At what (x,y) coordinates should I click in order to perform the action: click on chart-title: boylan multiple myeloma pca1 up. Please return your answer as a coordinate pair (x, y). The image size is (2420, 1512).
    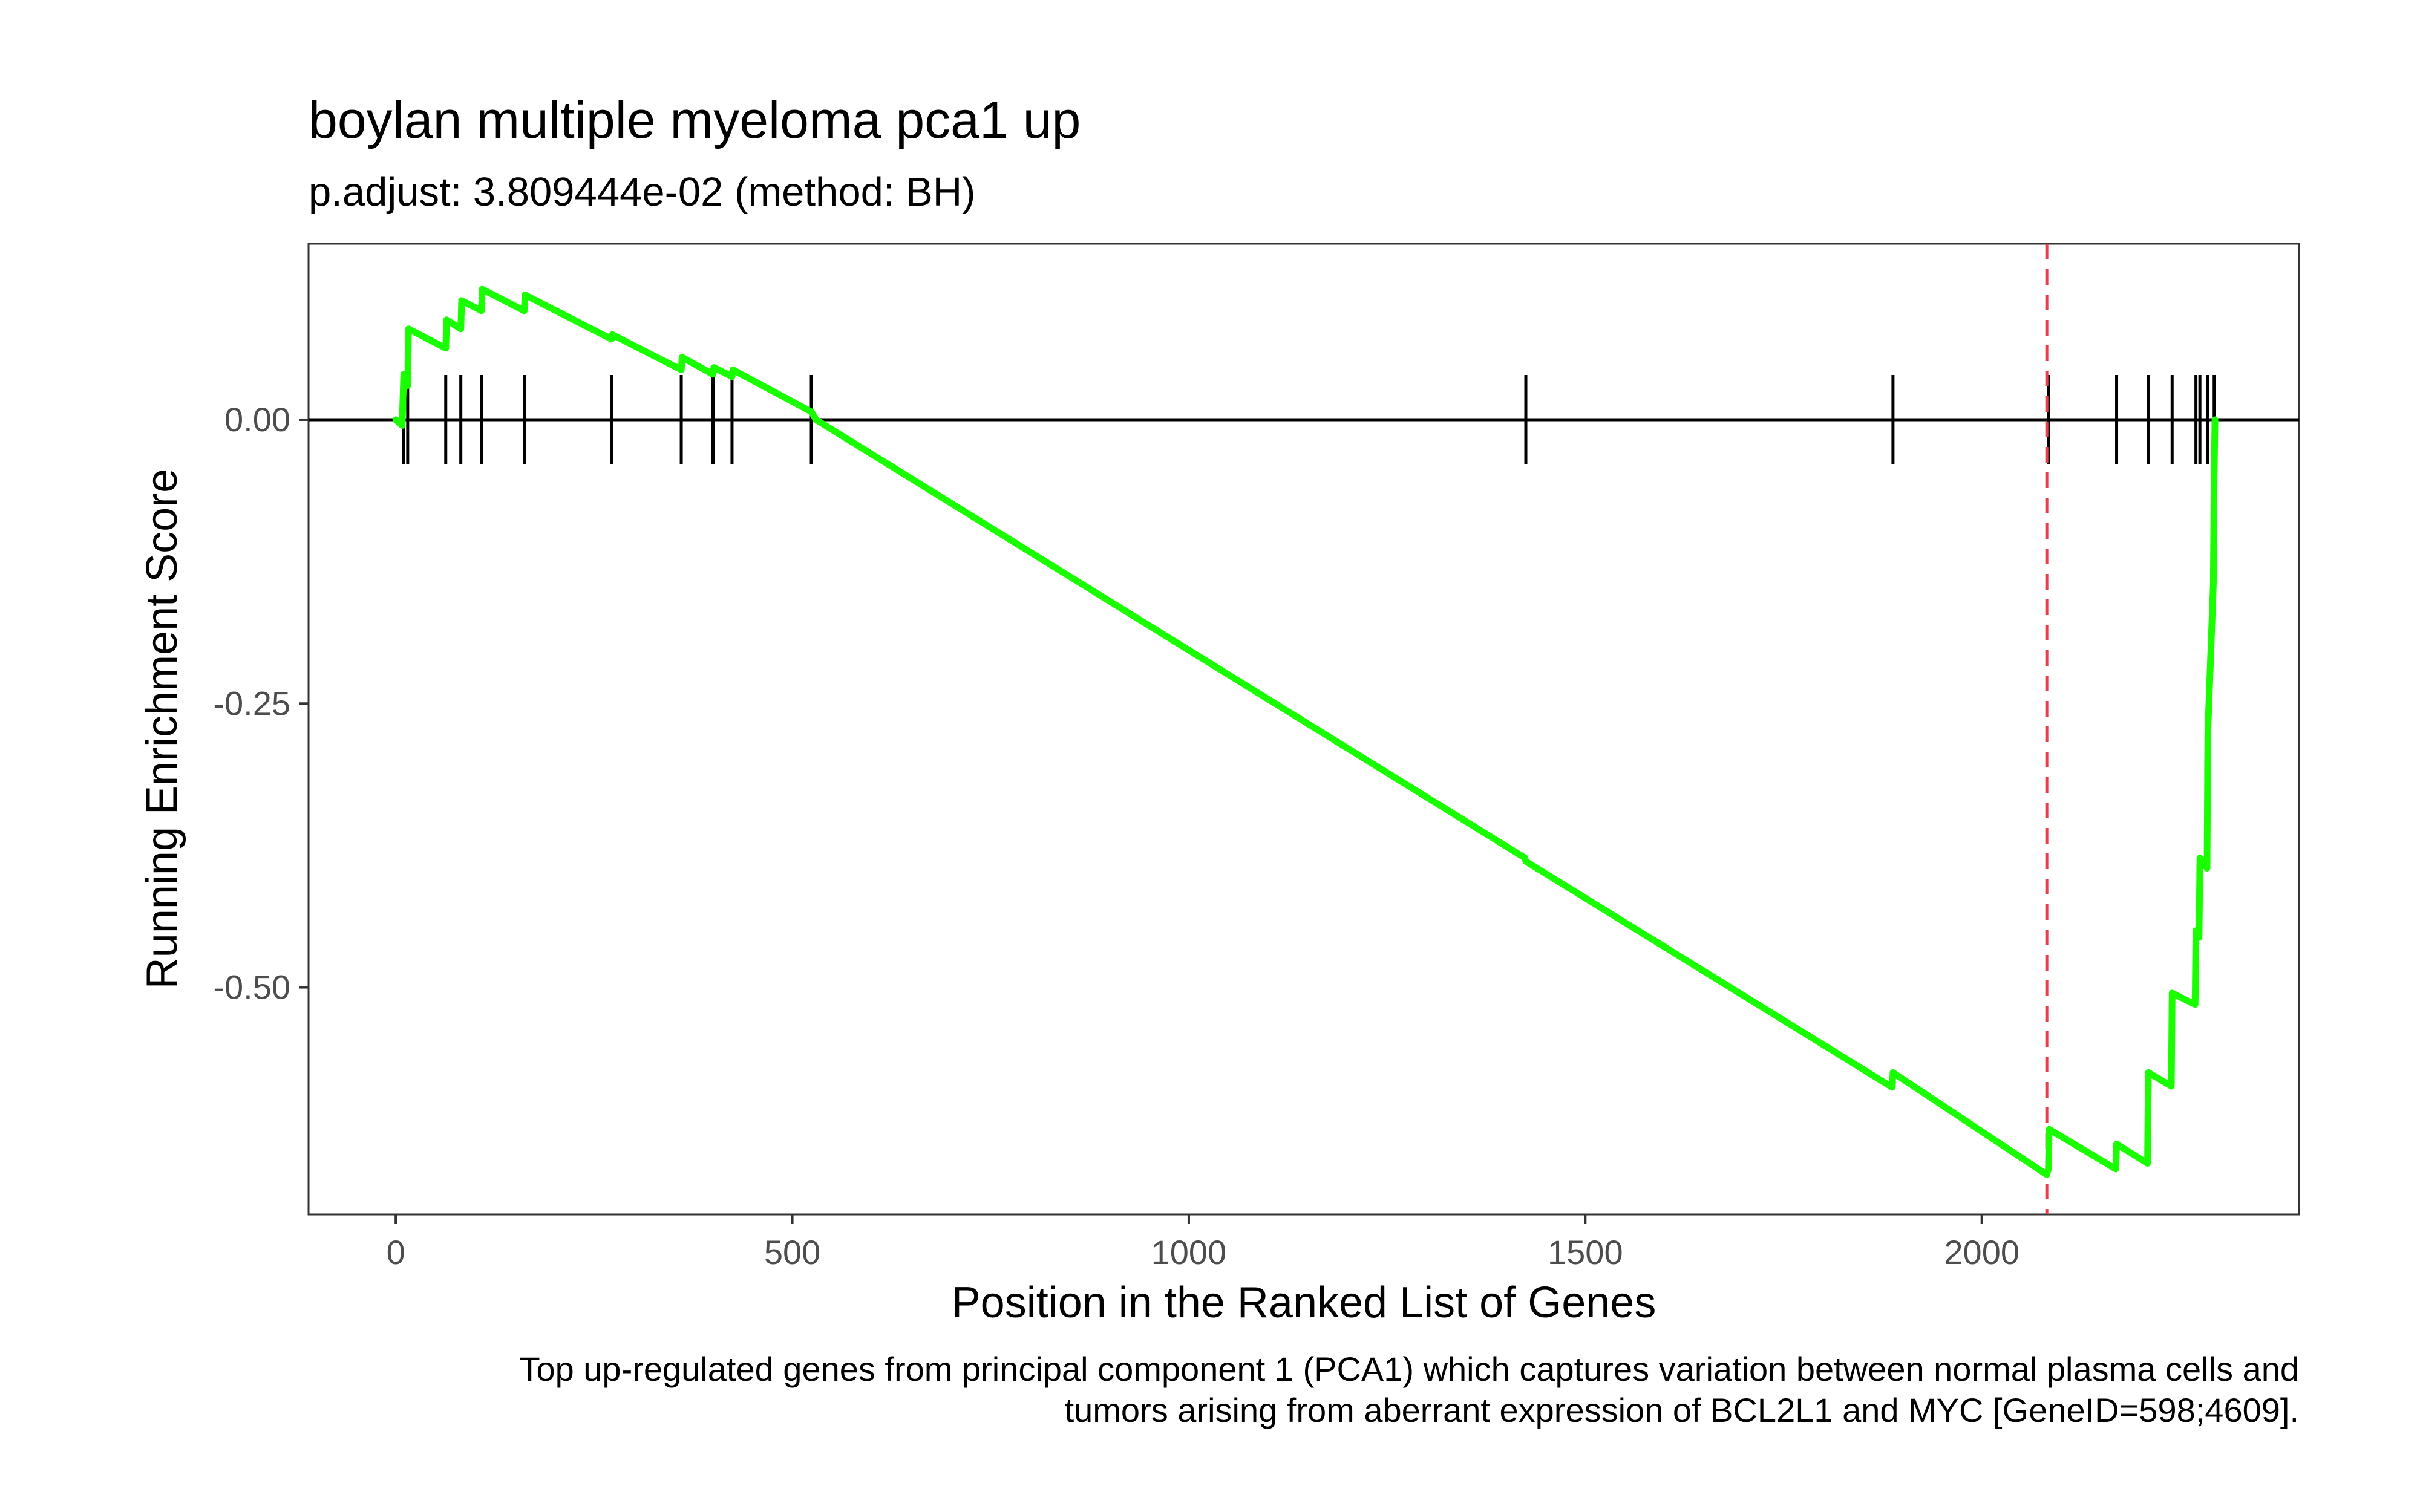
    Looking at the image, I should click on (695, 120).